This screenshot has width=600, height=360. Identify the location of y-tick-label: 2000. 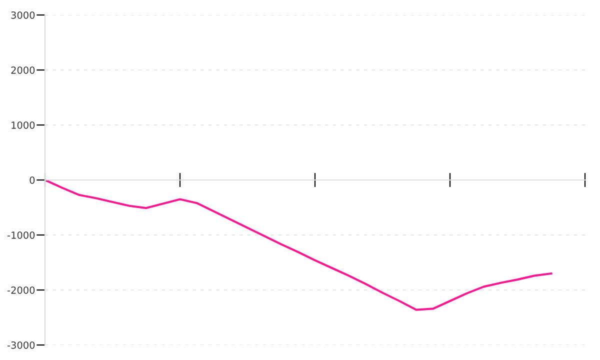
(23, 70).